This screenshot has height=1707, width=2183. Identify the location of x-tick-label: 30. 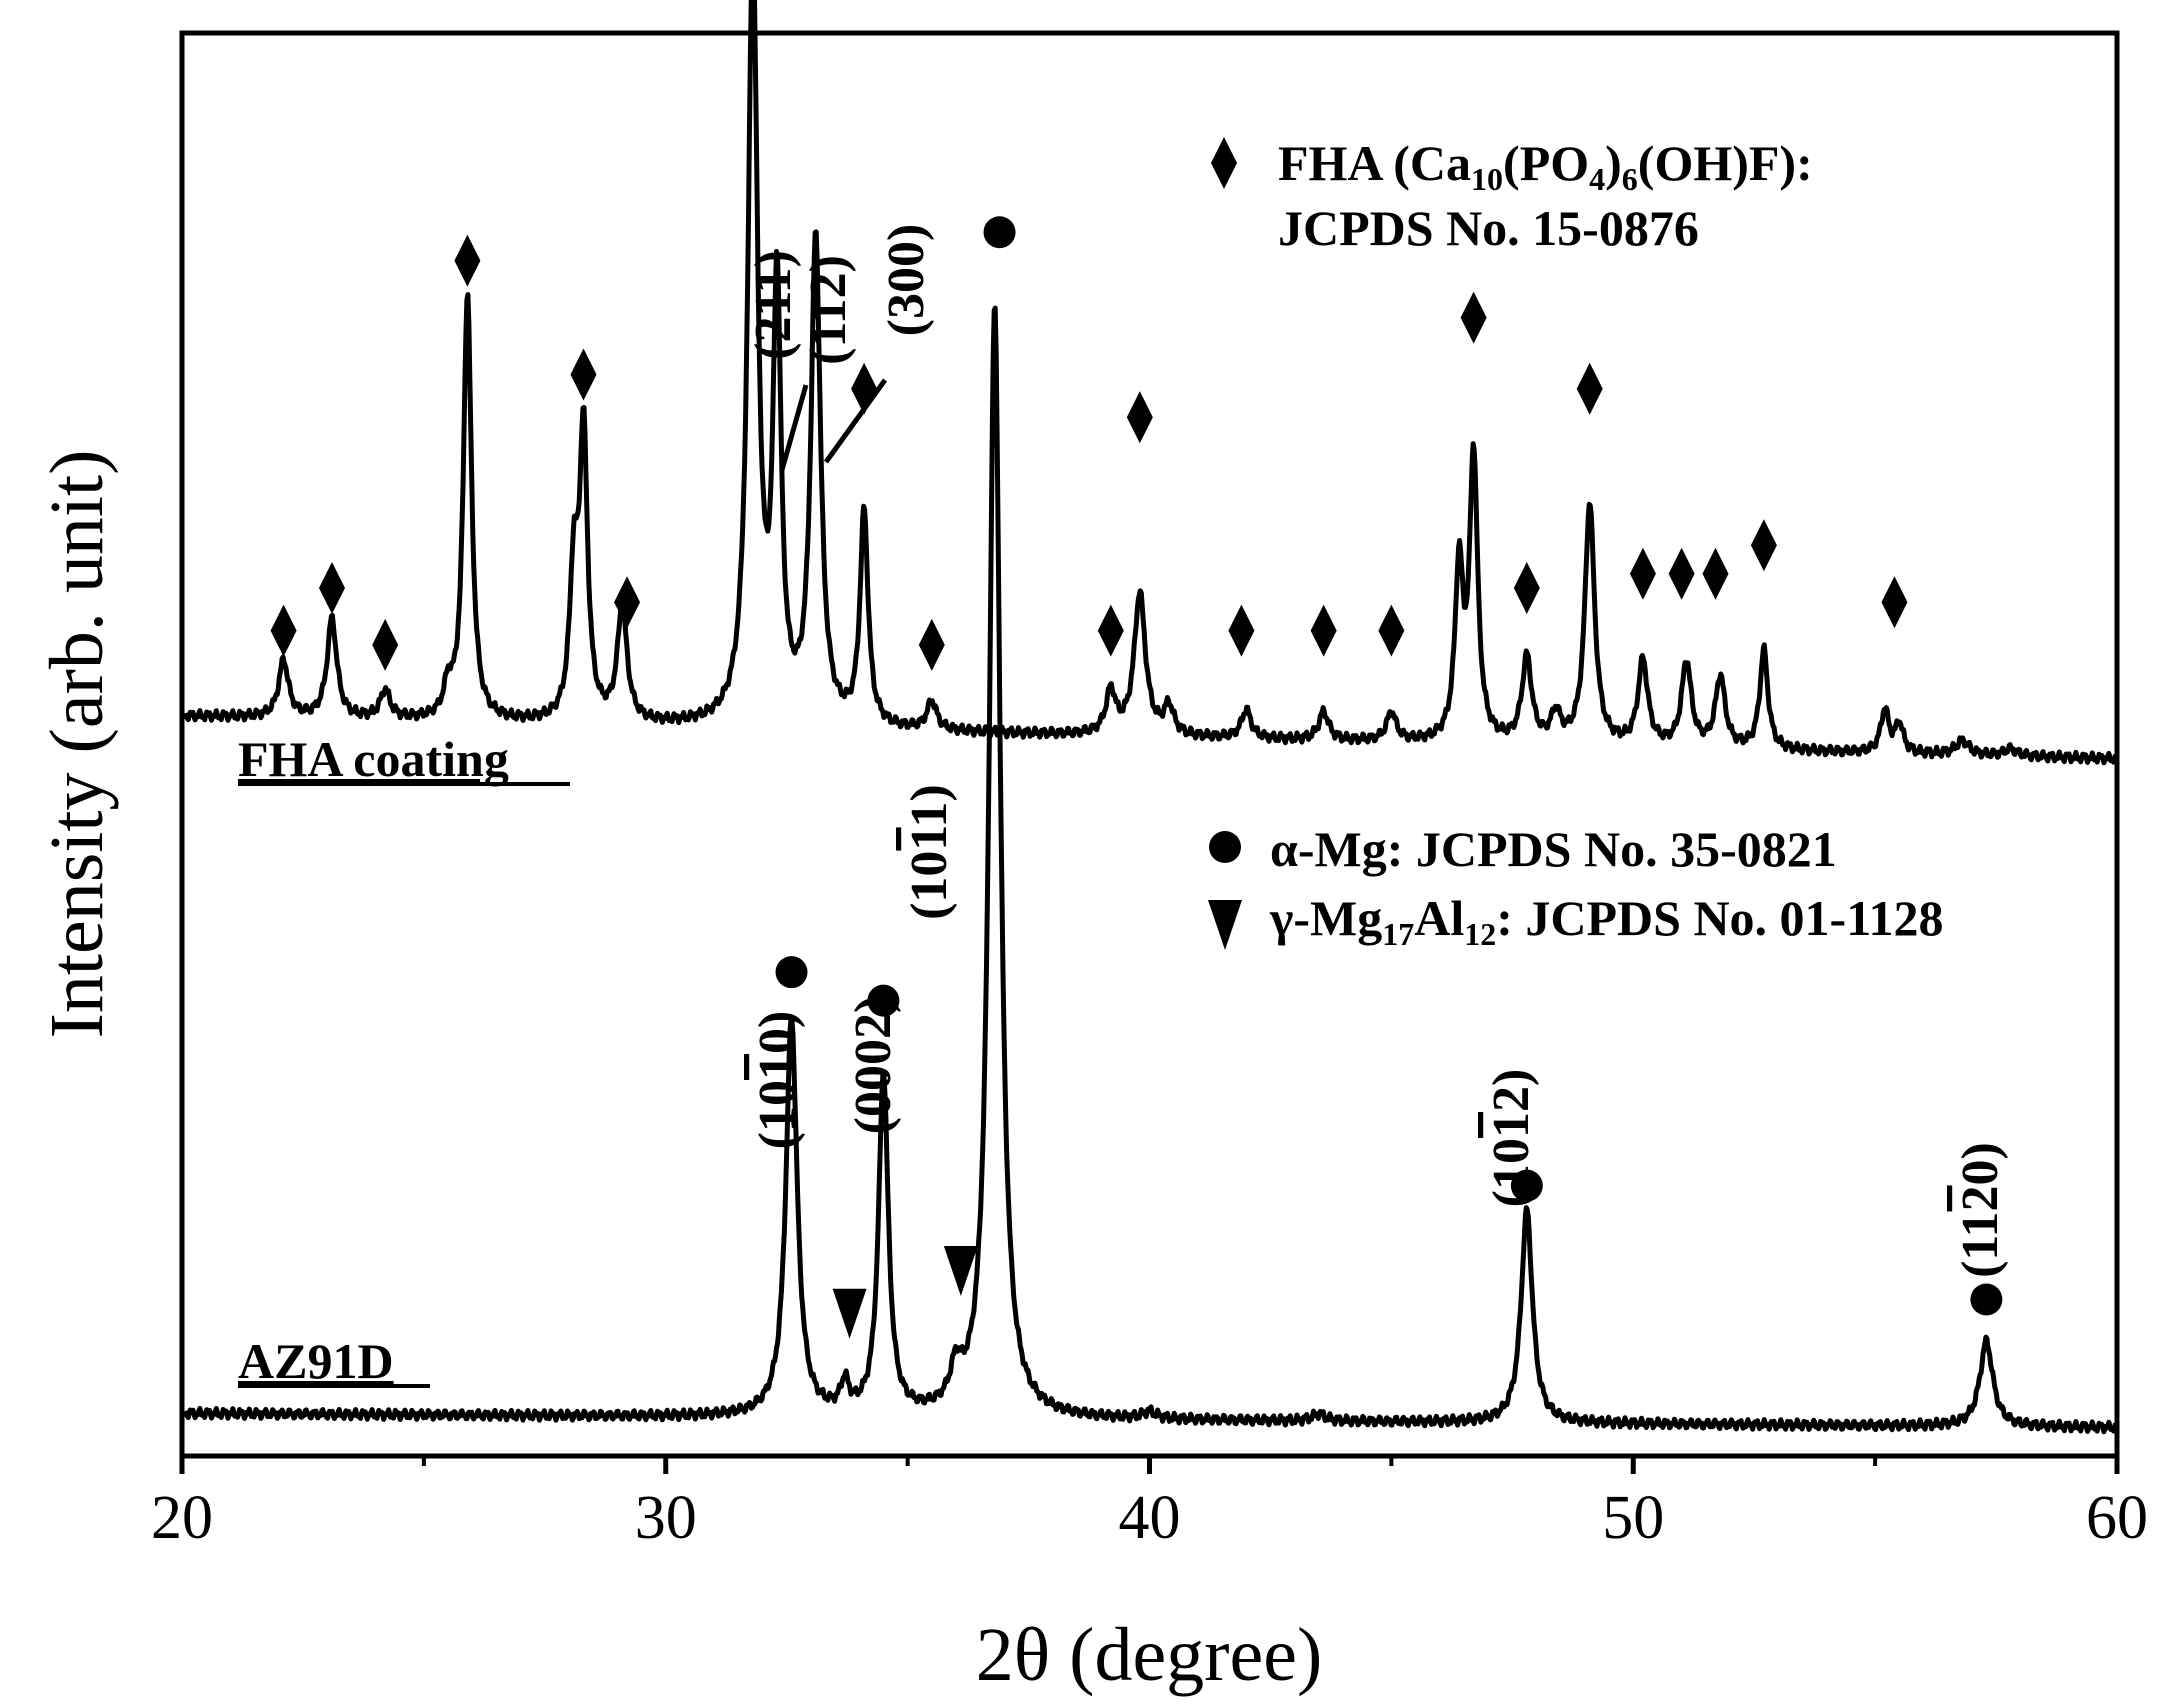
(666, 1518).